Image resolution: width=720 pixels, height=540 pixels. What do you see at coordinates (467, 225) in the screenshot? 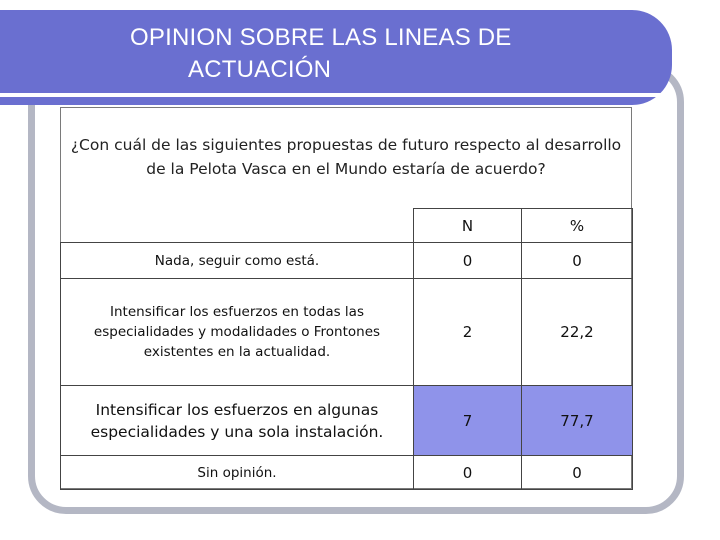
I see `header-n: N` at bounding box center [467, 225].